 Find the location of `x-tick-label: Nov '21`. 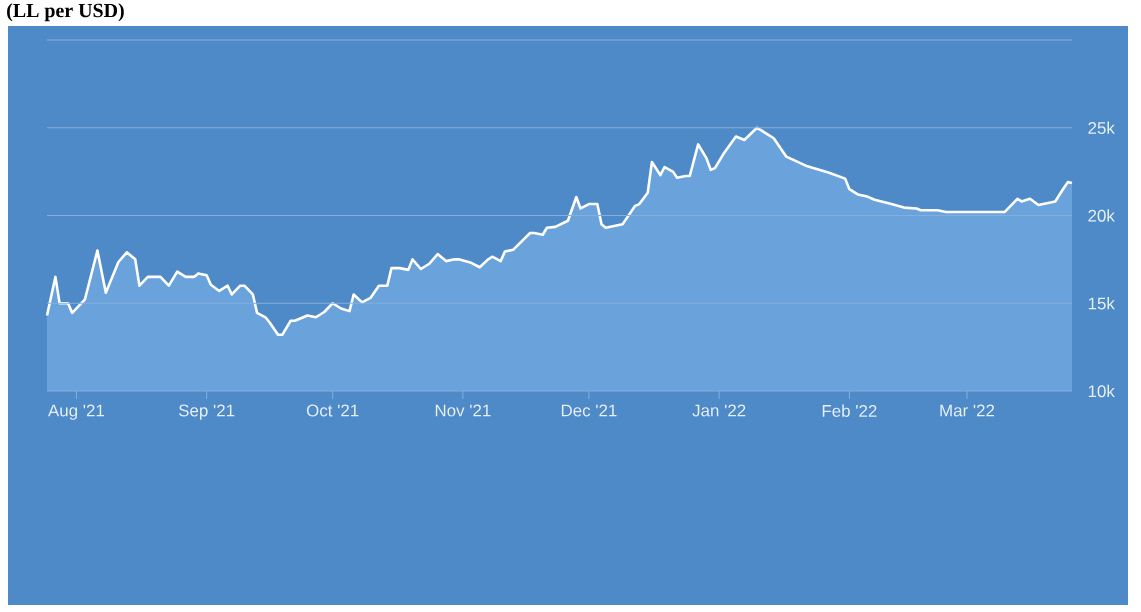

x-tick-label: Nov '21 is located at coordinates (463, 410).